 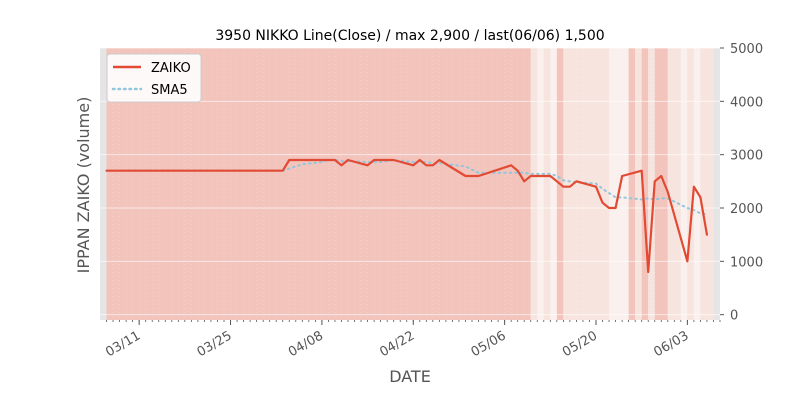 I want to click on y-tick-label-0: 0, so click(x=734, y=316).